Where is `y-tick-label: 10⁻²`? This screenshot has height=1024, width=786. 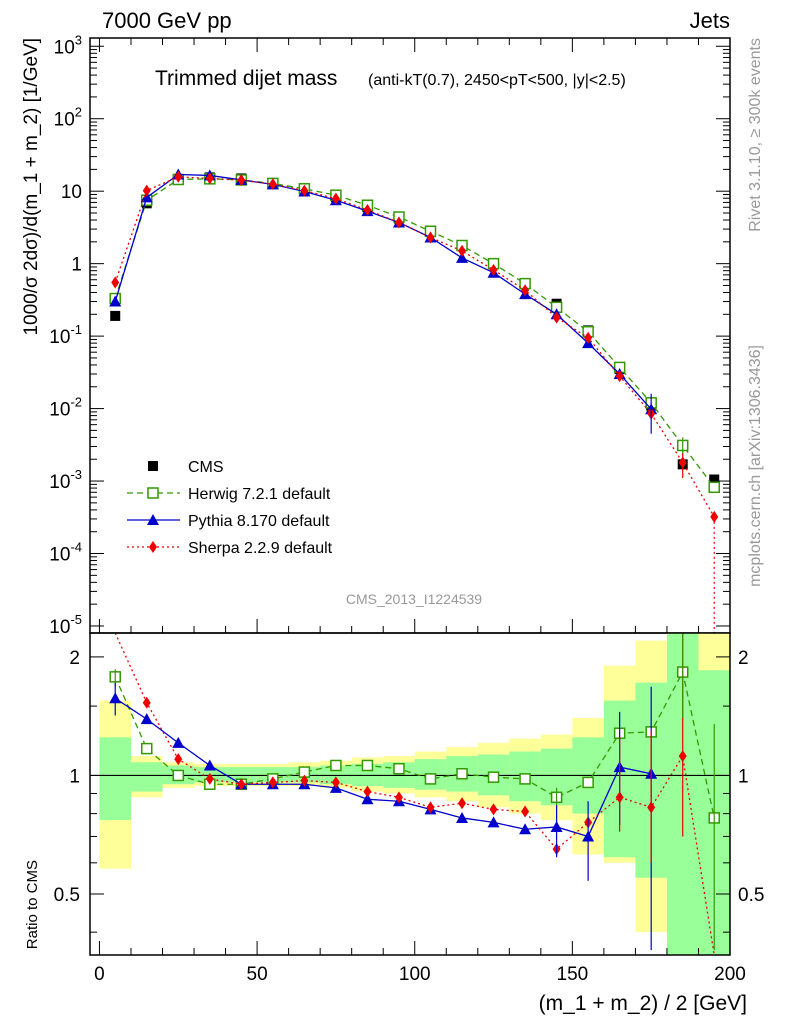 y-tick-label: 10⁻² is located at coordinates (65, 408).